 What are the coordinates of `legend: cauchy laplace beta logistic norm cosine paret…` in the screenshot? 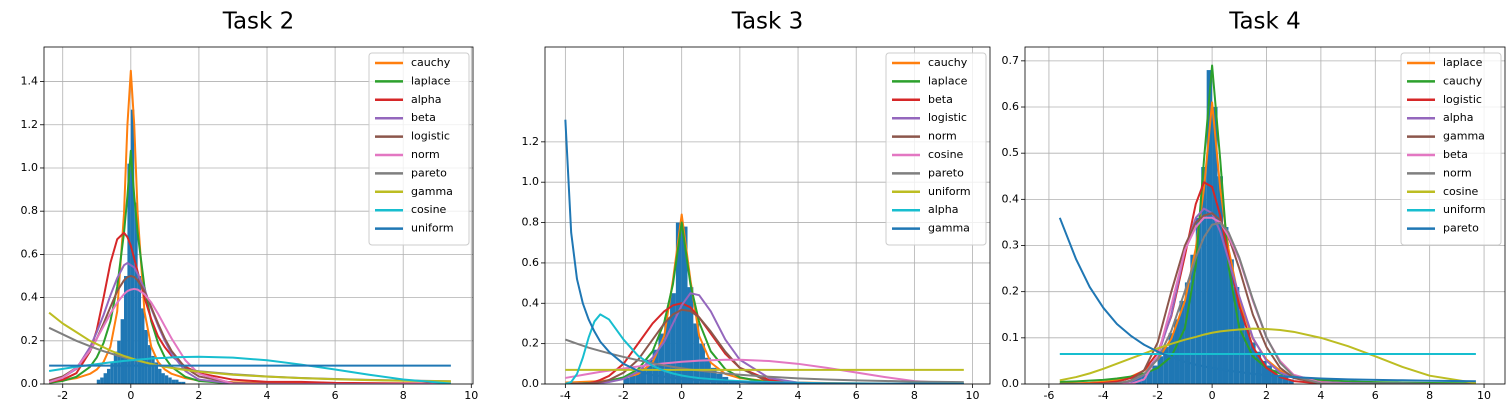 It's located at (936, 149).